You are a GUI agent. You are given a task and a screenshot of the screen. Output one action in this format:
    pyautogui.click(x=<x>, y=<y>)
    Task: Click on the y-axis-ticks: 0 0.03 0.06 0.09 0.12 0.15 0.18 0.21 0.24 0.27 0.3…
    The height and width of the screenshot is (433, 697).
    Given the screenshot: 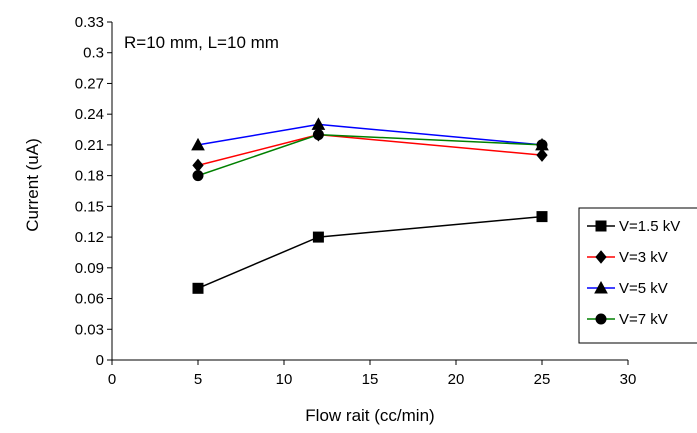 What is the action you would take?
    pyautogui.click(x=93, y=191)
    